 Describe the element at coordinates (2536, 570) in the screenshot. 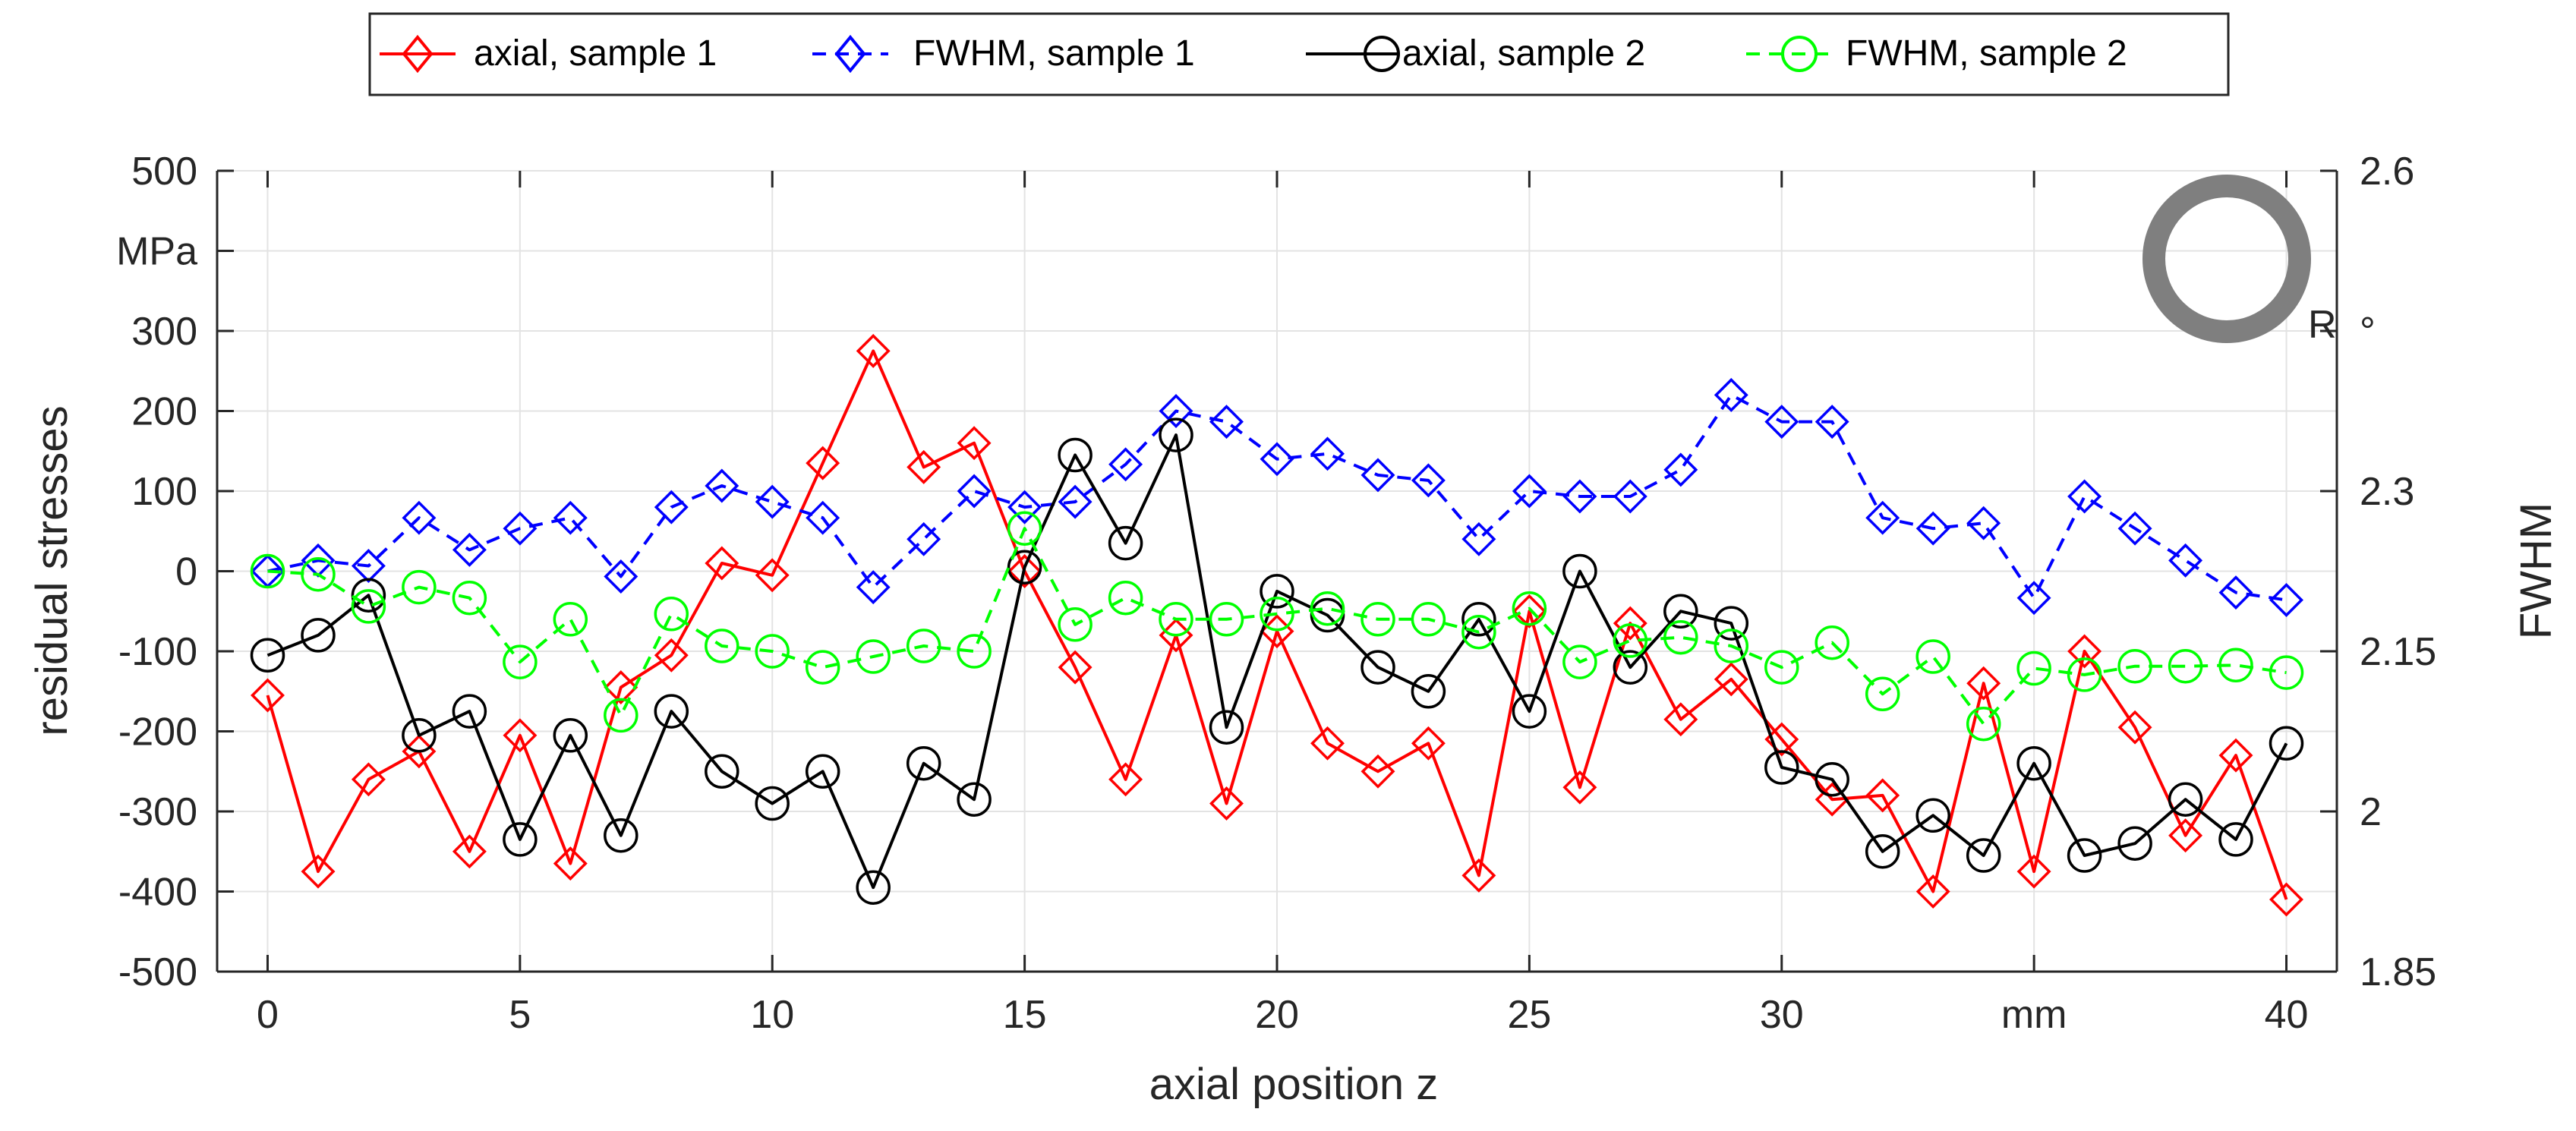

I see `y2-axis-title: FWHM` at that location.